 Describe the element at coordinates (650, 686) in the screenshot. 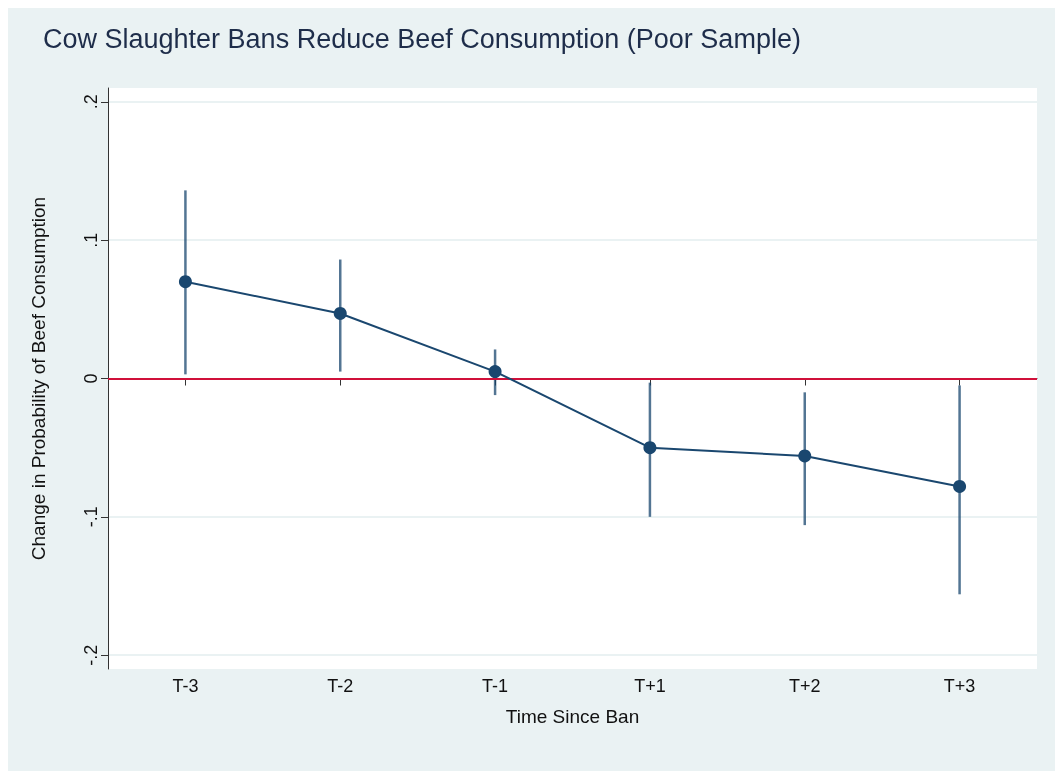

I see `x-tick-label: T+1` at that location.